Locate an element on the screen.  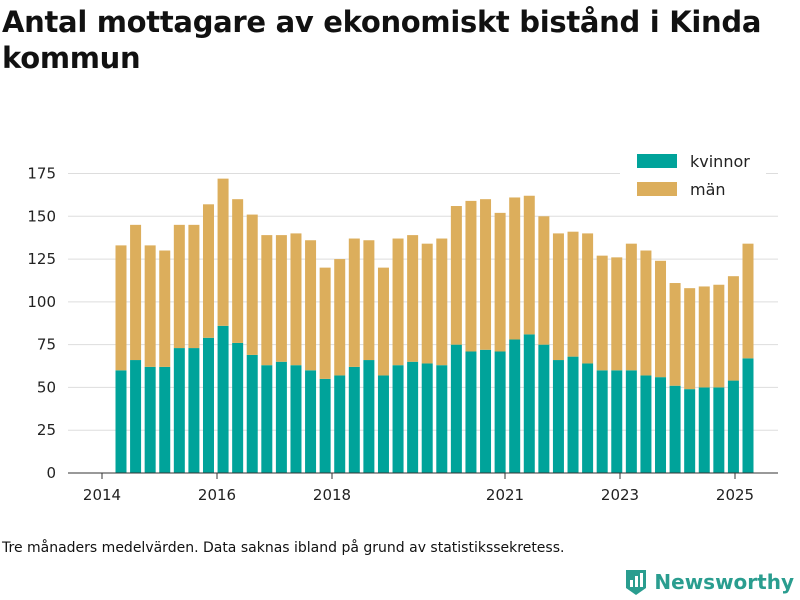
x-tick-label: 2021 is located at coordinates (505, 495).